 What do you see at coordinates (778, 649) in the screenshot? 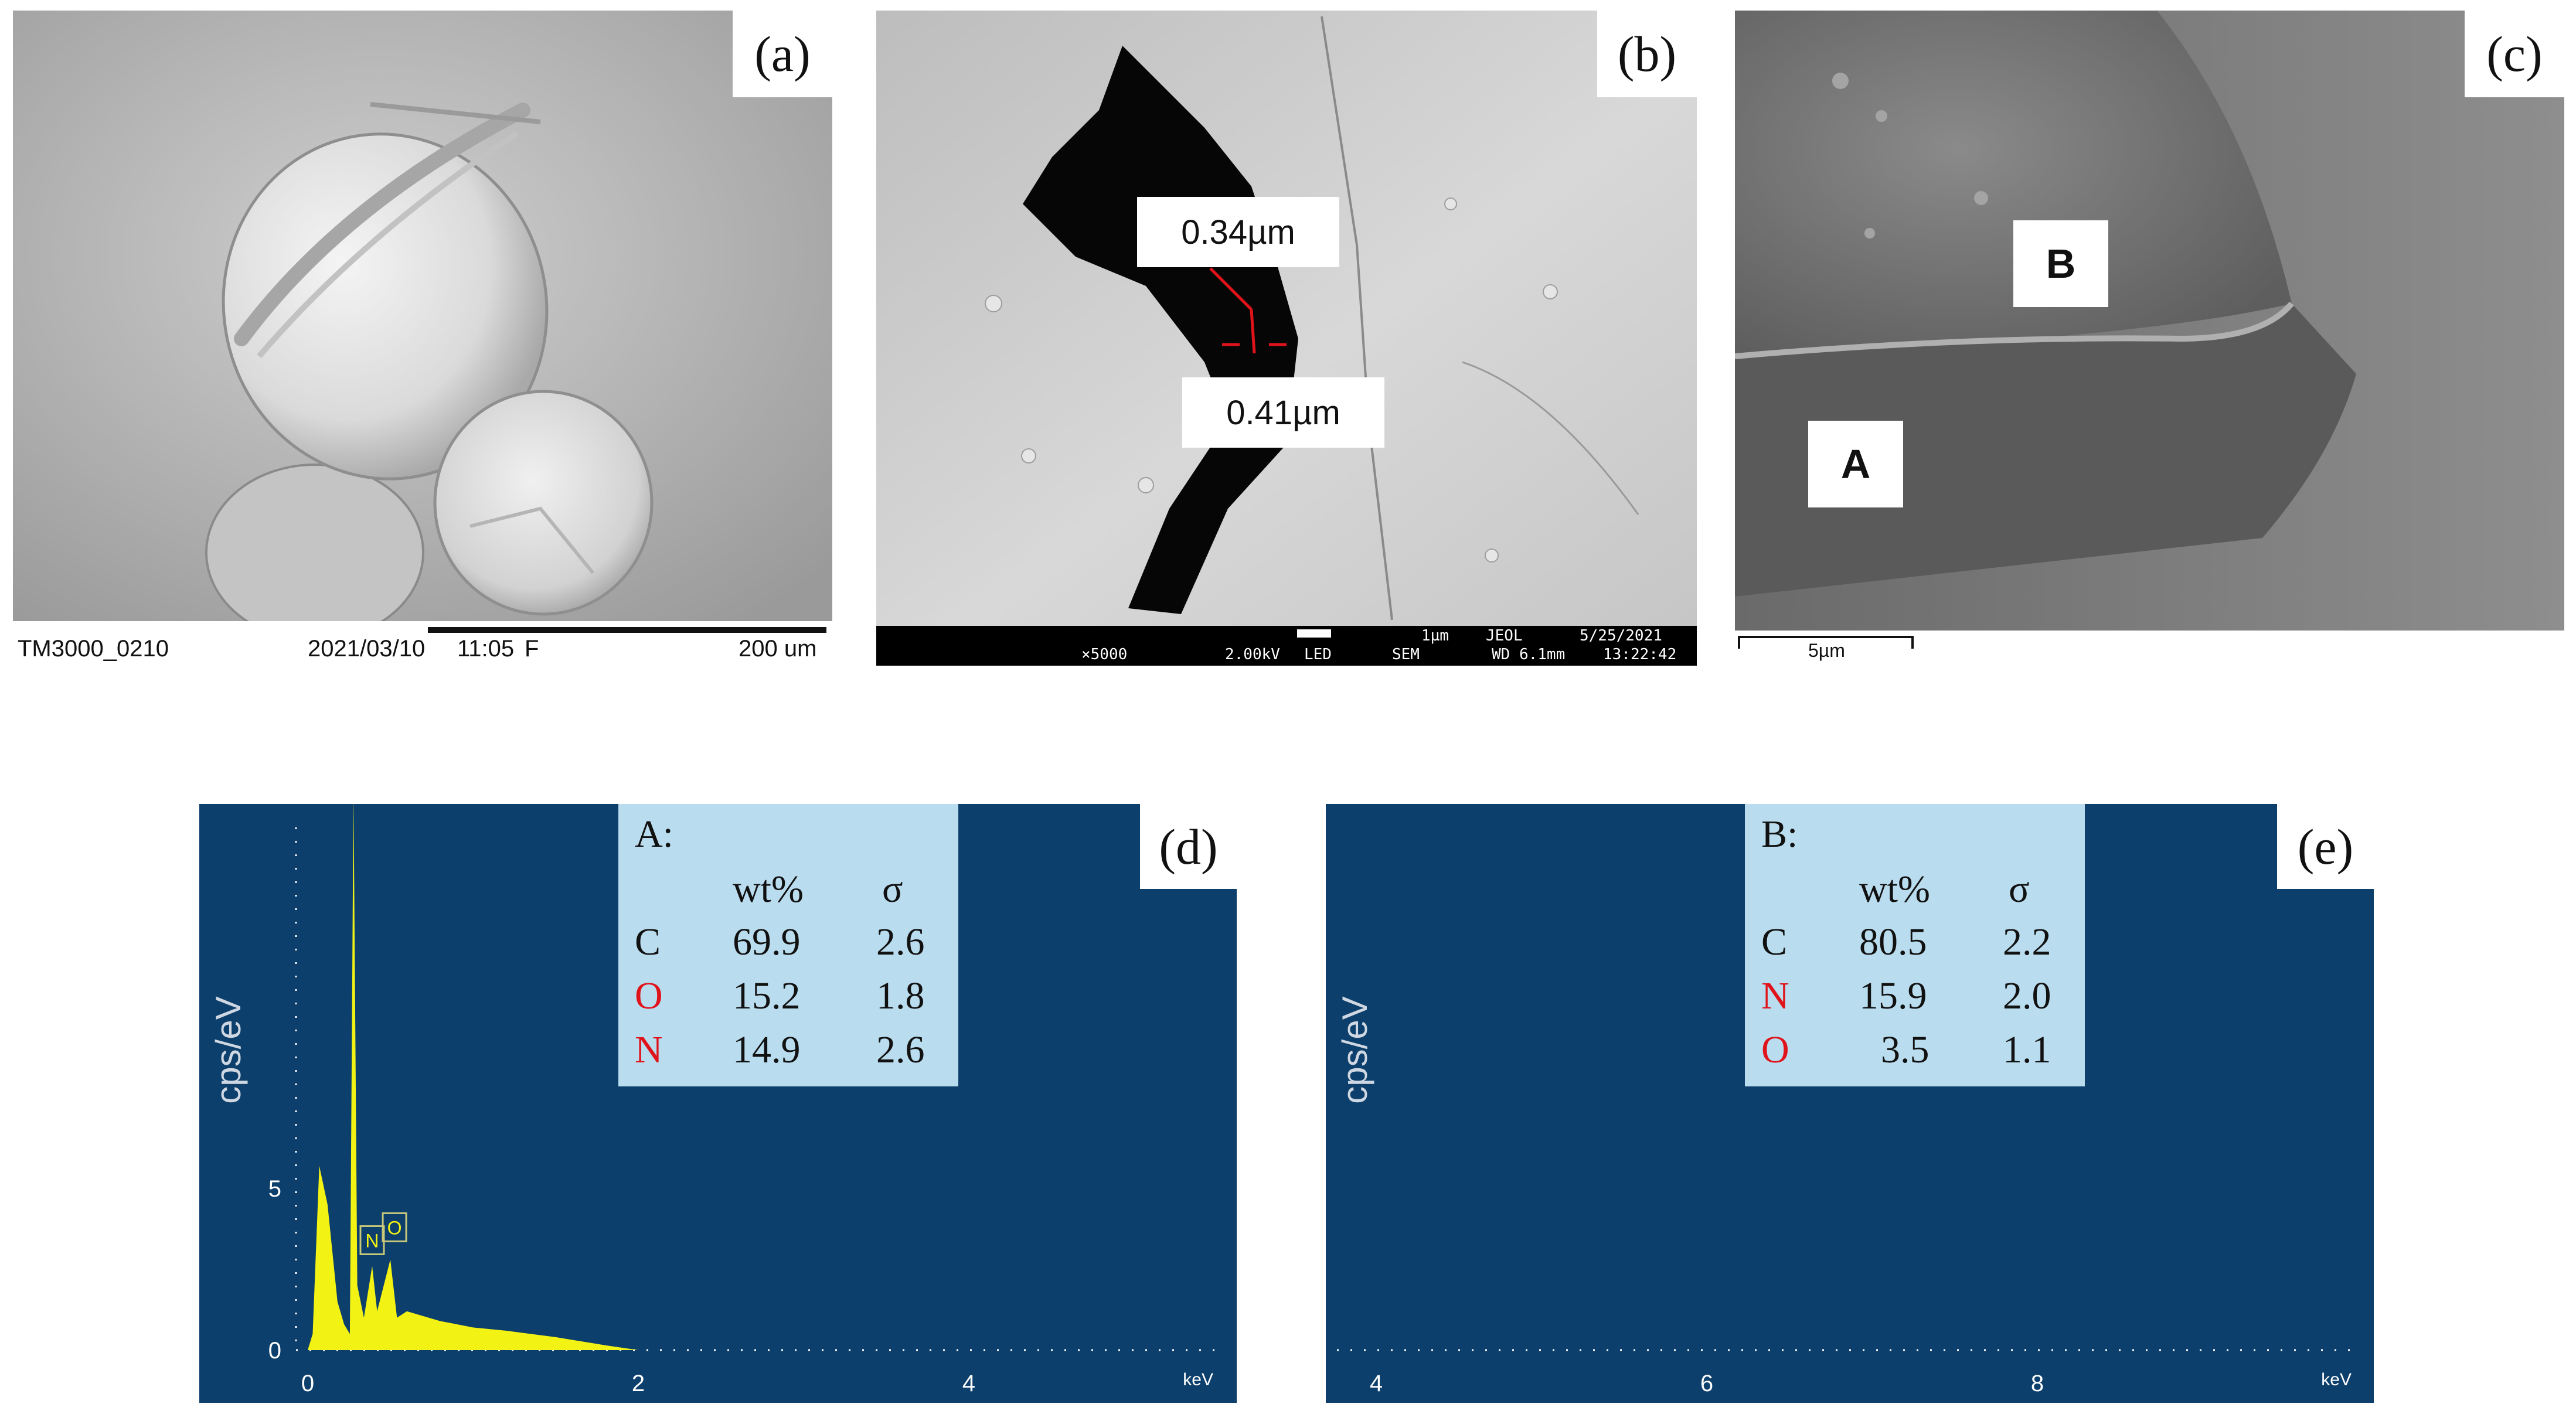
I see `scale-label: 200 um` at bounding box center [778, 649].